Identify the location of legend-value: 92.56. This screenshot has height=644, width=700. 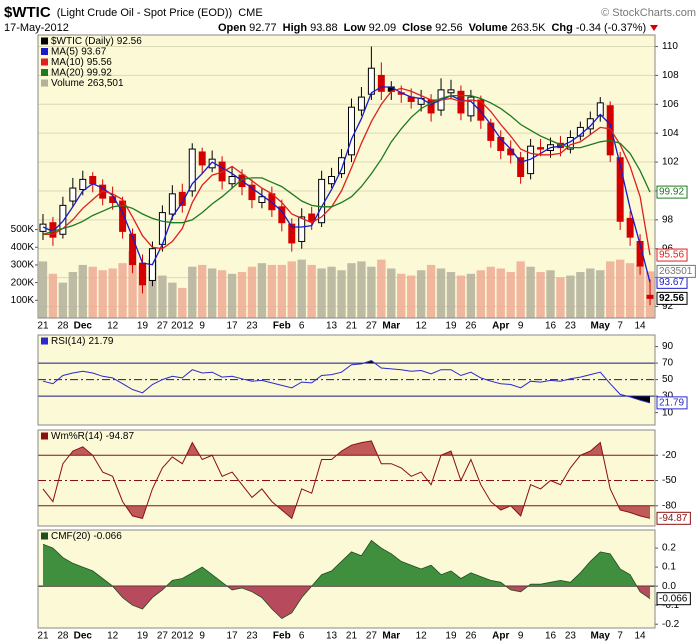
(129, 41).